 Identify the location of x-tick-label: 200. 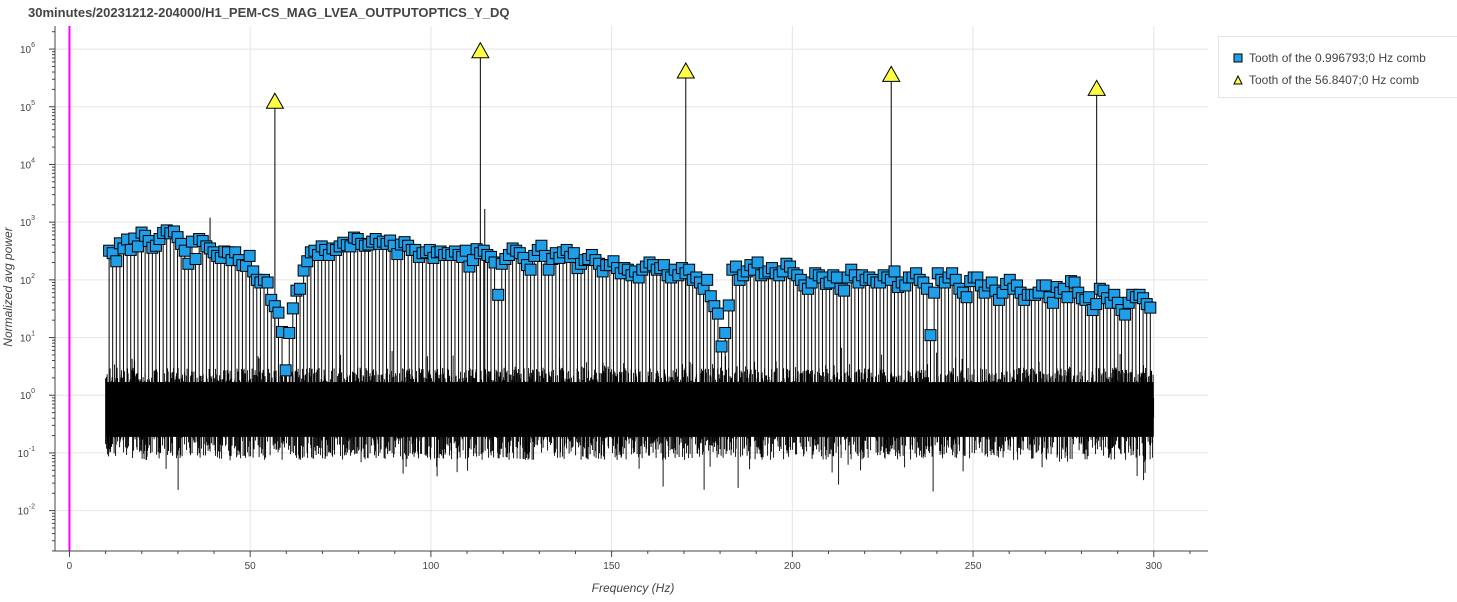
(792, 566).